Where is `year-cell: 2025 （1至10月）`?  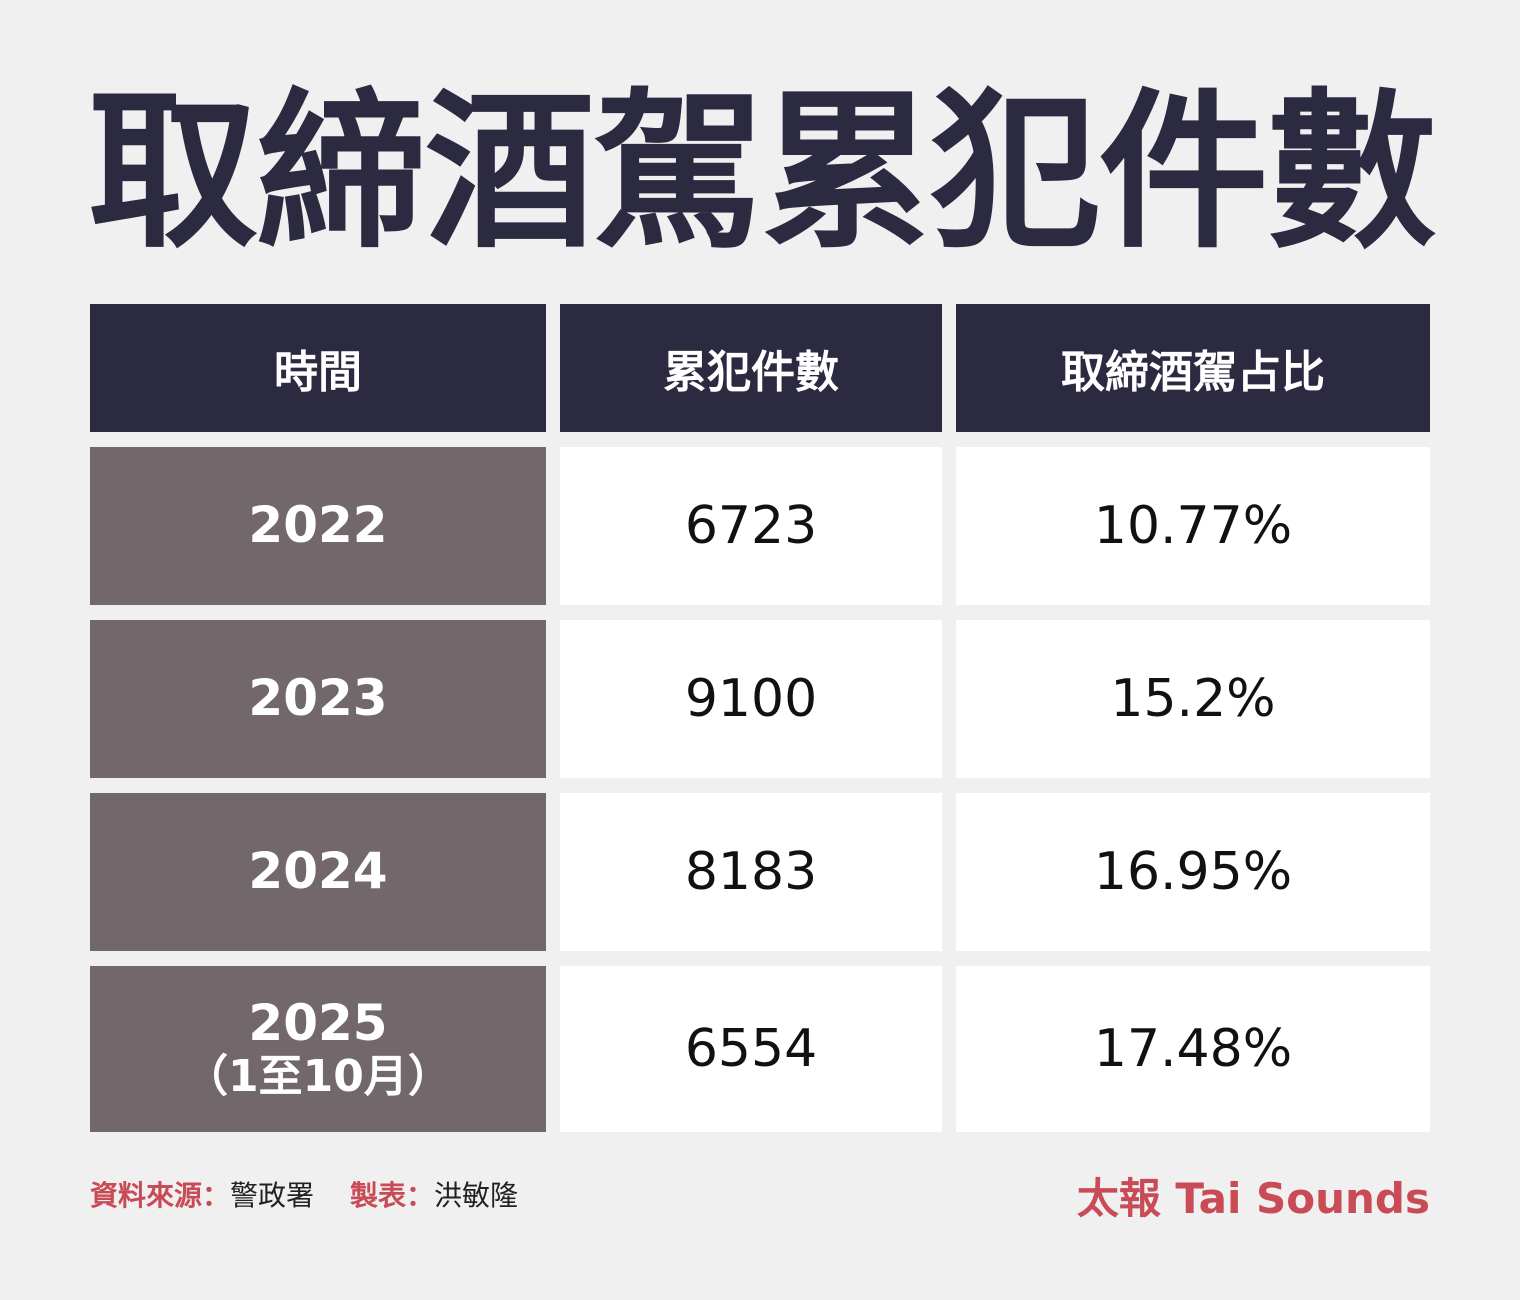
year-cell: 2025 （1至10月） is located at coordinates (318, 1049).